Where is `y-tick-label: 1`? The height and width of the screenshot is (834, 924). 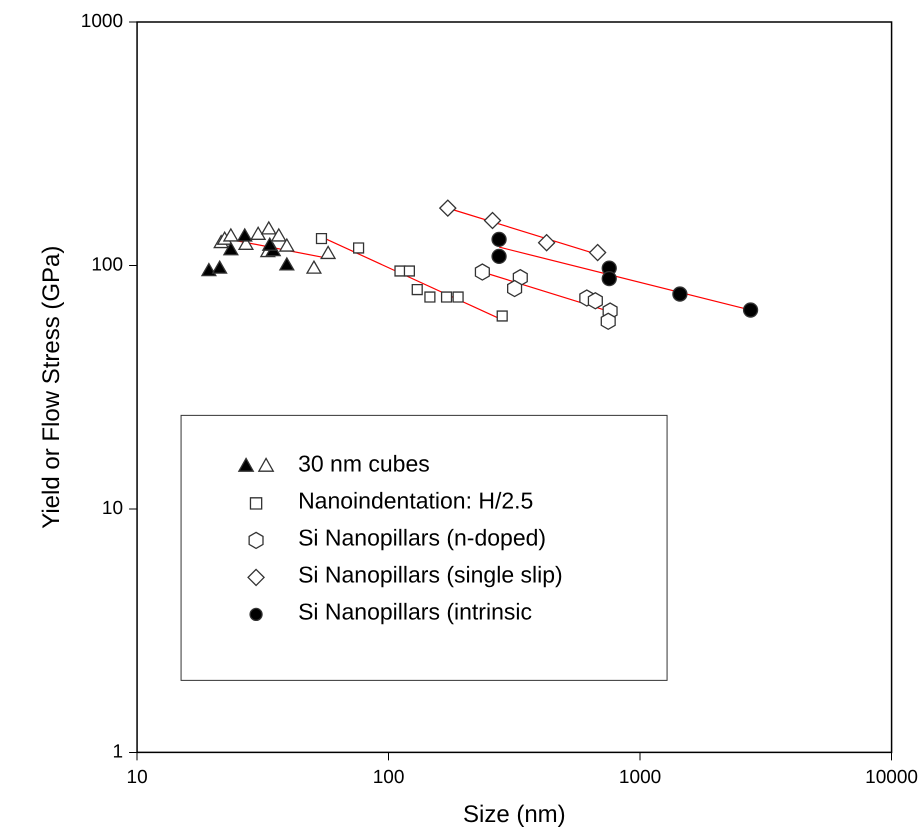 y-tick-label: 1 is located at coordinates (118, 752).